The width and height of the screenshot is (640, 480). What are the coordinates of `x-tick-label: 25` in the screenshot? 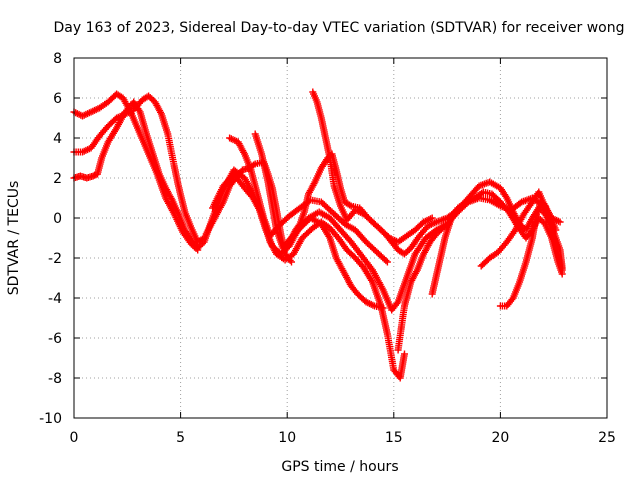 It's located at (607, 438).